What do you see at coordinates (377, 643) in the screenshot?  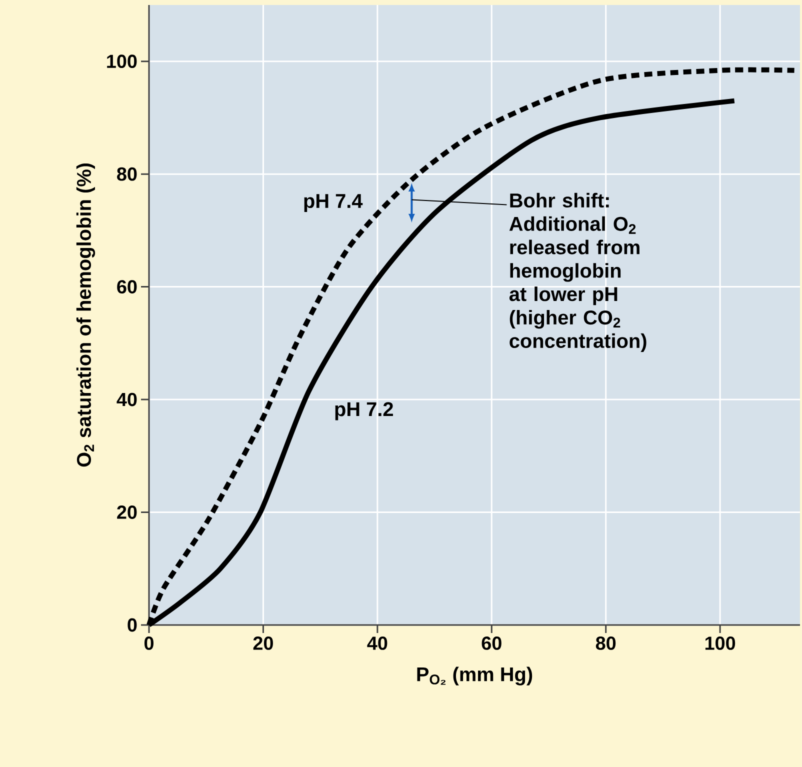 I see `x-tick-label: 40` at bounding box center [377, 643].